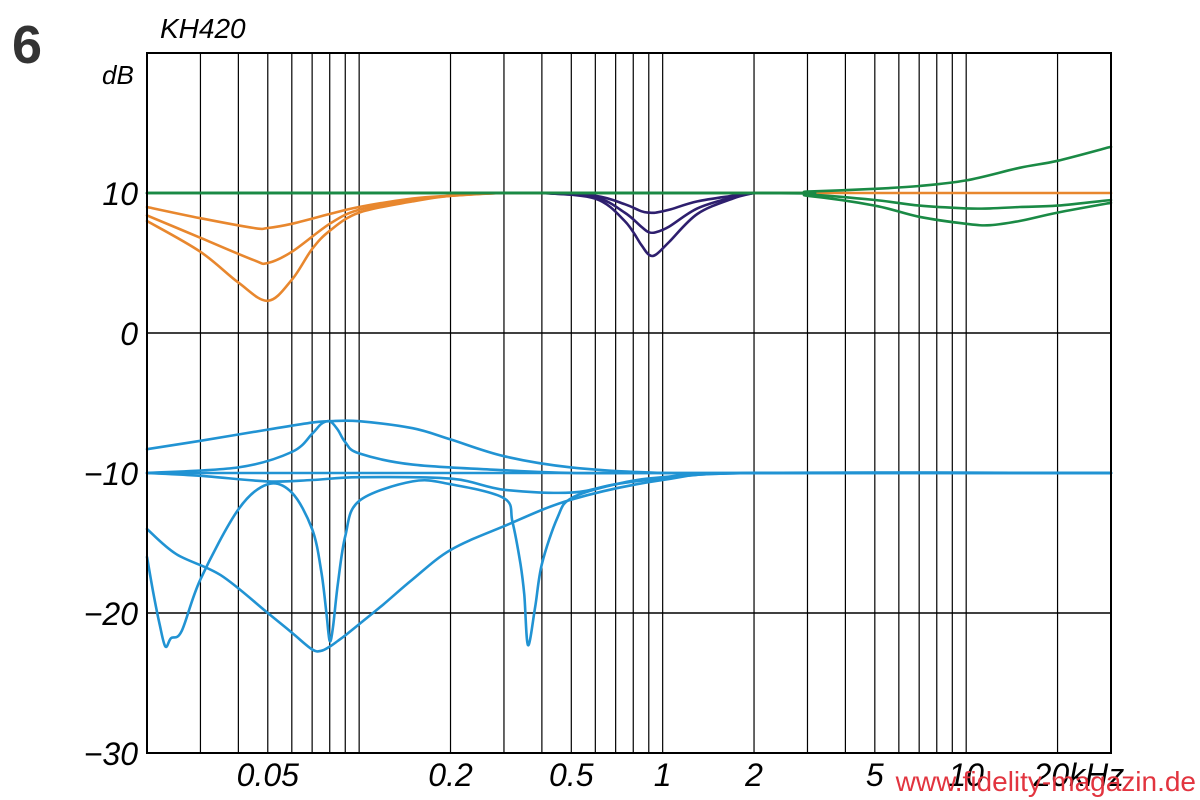 The width and height of the screenshot is (1200, 800). Describe the element at coordinates (120, 194) in the screenshot. I see `y-tick-label: 10` at that location.